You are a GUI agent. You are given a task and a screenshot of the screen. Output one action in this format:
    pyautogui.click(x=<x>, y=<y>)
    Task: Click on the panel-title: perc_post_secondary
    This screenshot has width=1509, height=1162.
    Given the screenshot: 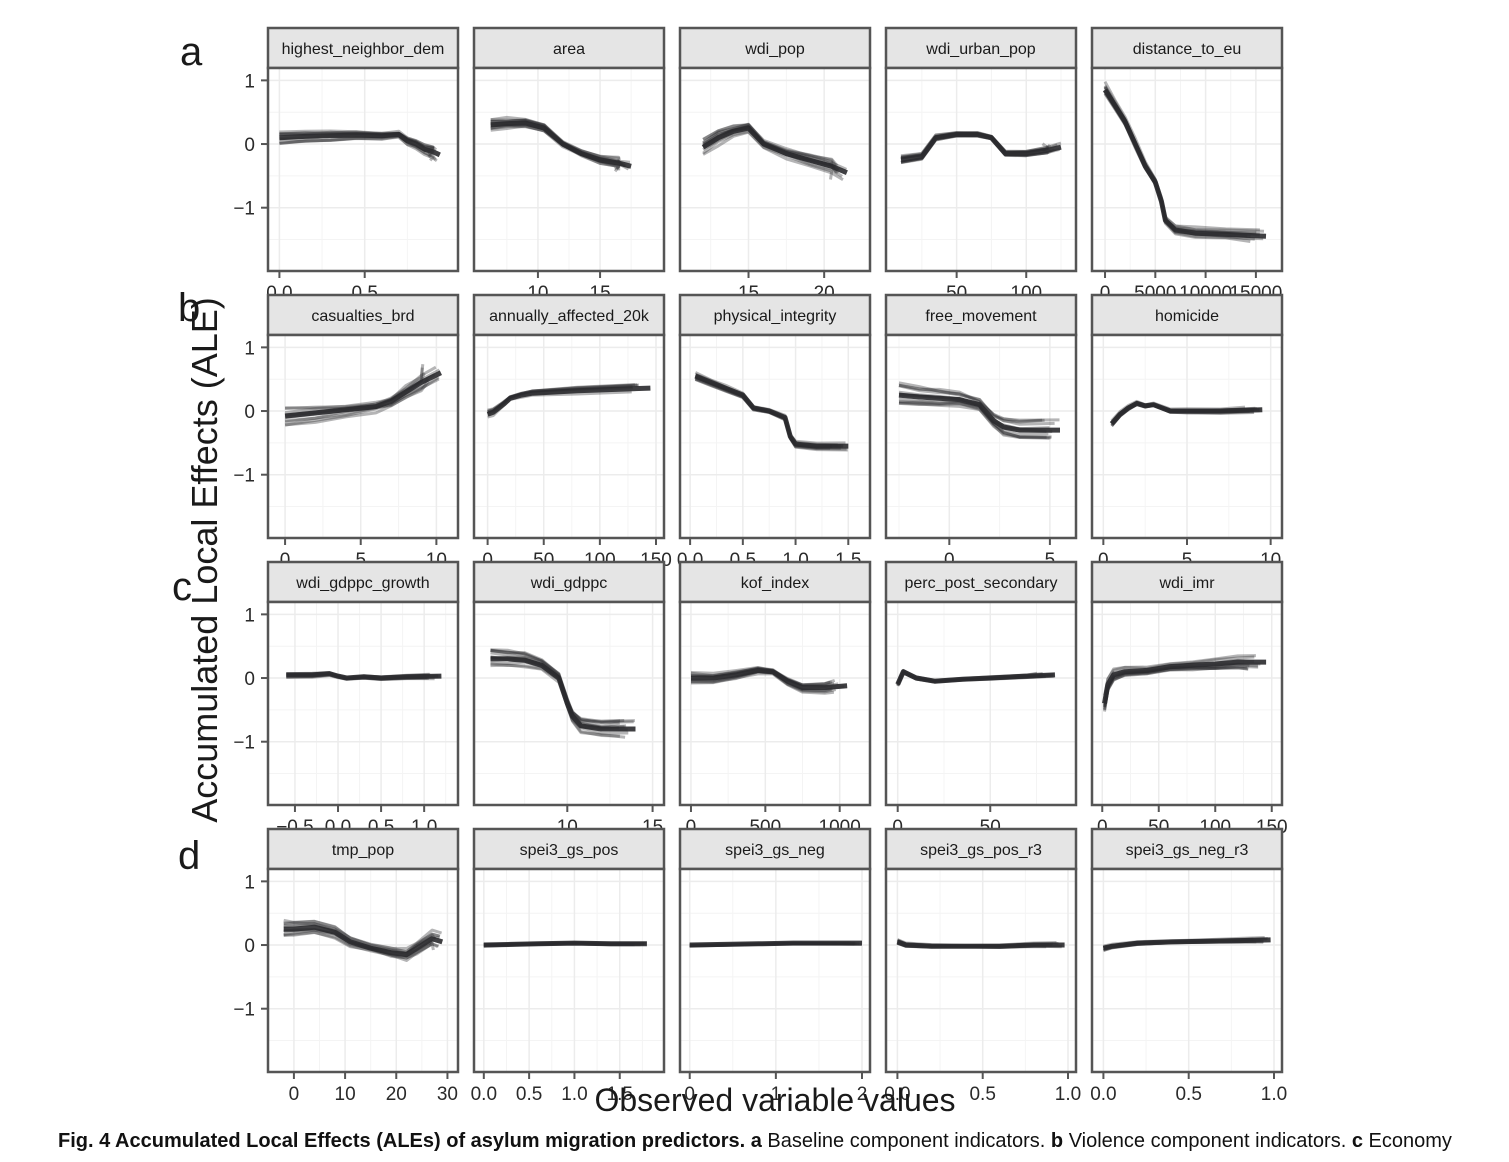 What is the action you would take?
    pyautogui.click(x=981, y=583)
    